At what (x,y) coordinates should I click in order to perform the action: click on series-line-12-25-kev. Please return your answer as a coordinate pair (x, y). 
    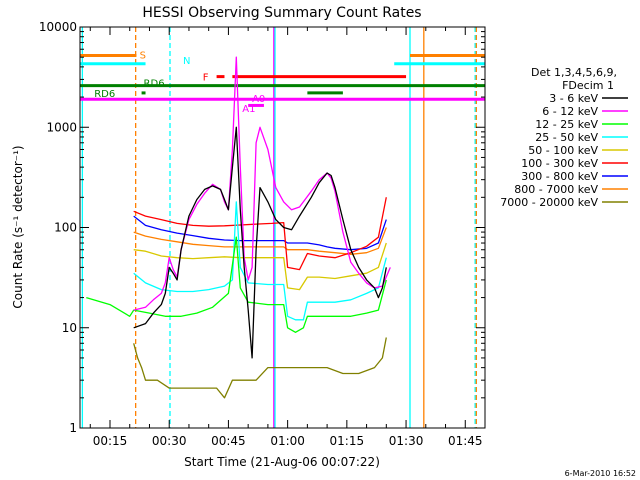
    Looking at the image, I should click on (236, 284).